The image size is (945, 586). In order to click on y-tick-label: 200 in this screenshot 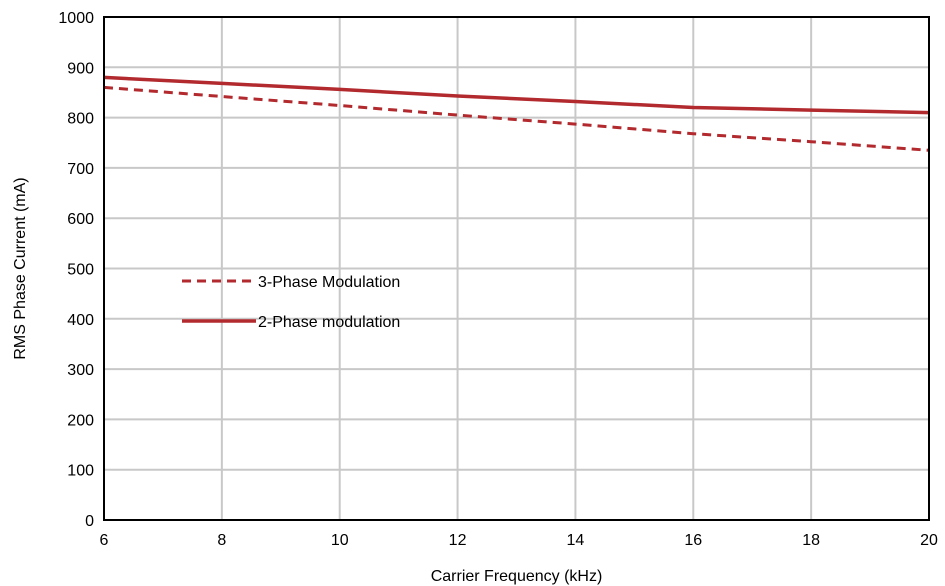, I will do `click(80, 420)`.